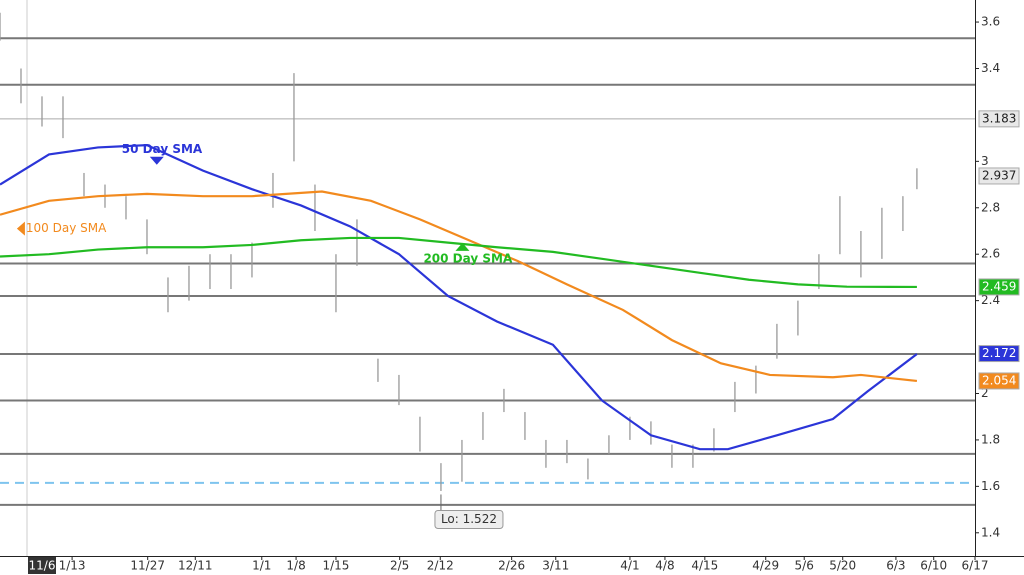 This screenshot has height=575, width=1024. What do you see at coordinates (147, 566) in the screenshot?
I see `x-tick-label: 11/27` at bounding box center [147, 566].